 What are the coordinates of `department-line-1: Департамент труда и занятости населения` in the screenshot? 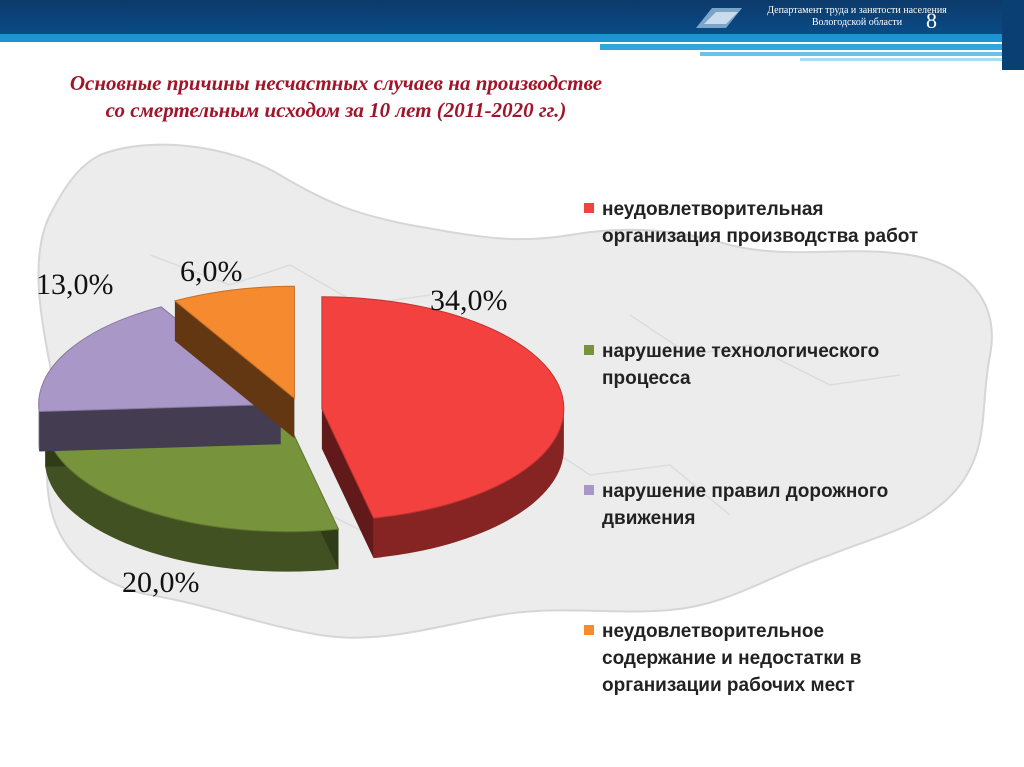 It's located at (857, 10).